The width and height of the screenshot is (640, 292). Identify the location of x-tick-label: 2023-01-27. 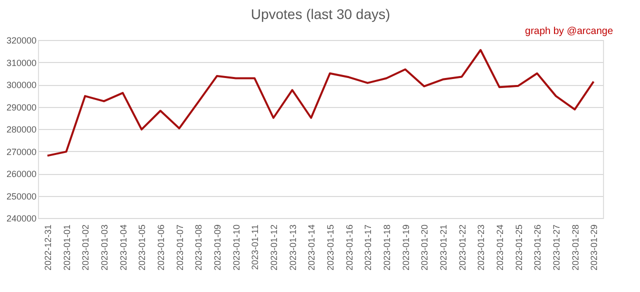
(556, 247).